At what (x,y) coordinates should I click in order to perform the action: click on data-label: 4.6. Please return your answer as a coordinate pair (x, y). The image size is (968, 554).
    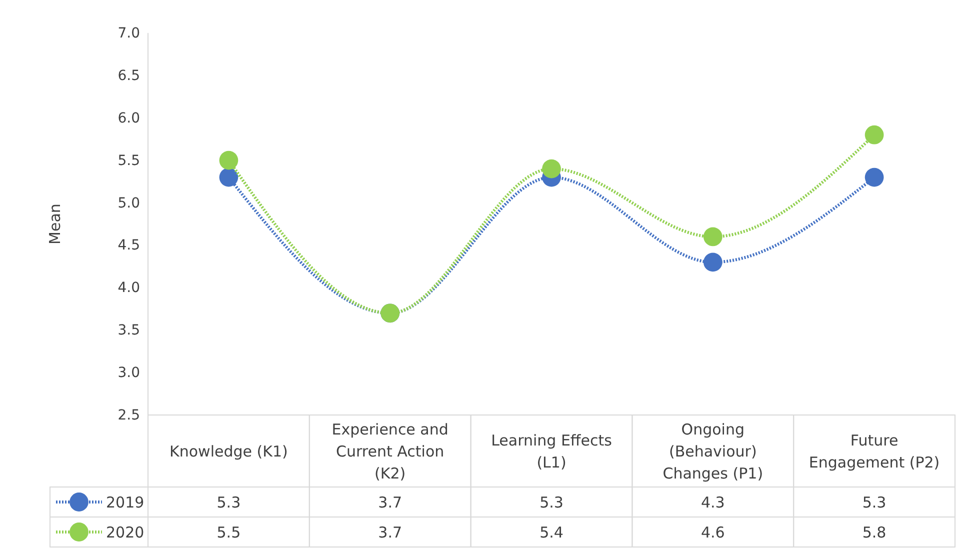
    Looking at the image, I should click on (712, 532).